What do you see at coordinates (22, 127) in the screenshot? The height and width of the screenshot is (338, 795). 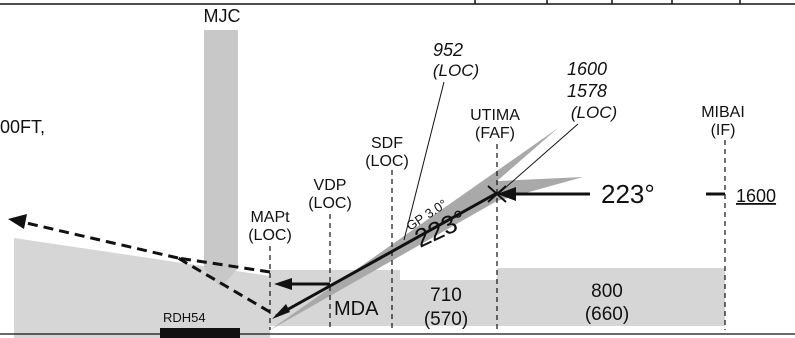 I see `left-note: 00FT,` at bounding box center [22, 127].